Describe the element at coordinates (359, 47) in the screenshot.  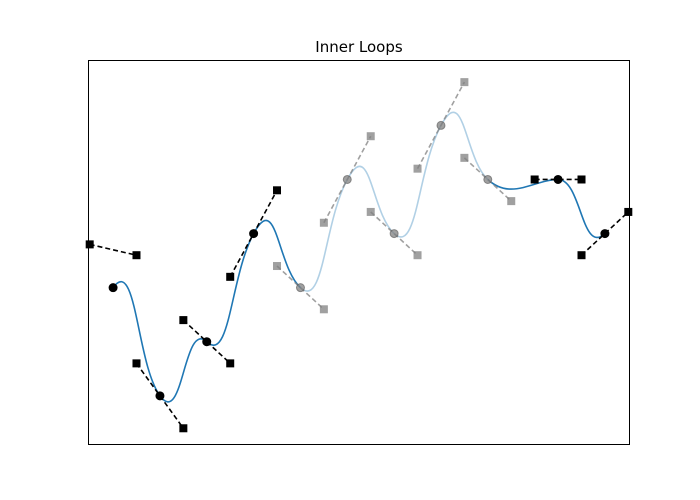
I see `chart-title: Inner Loops` at that location.